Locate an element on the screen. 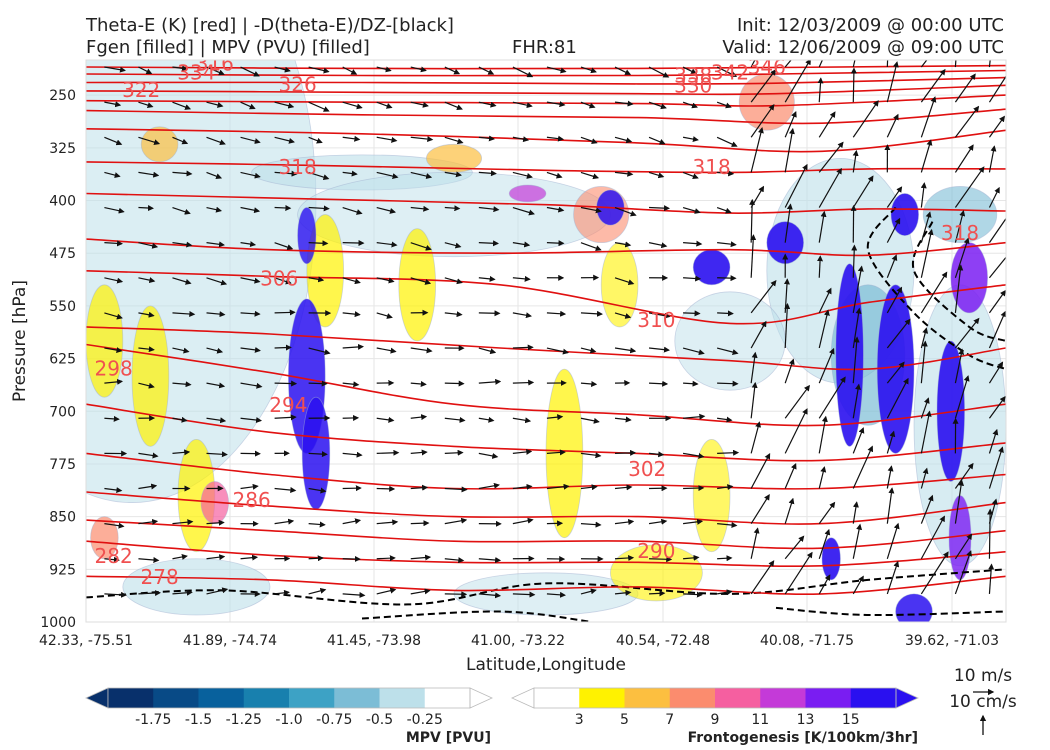  x-tick-label: 39.62, -71.03 is located at coordinates (952, 641).